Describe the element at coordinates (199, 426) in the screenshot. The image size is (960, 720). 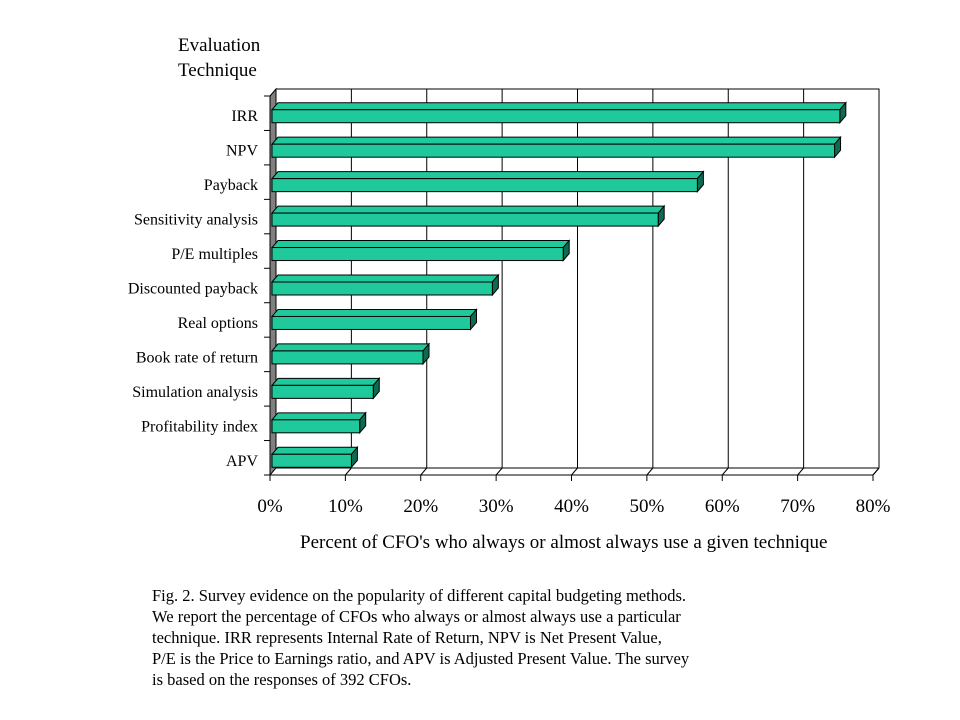
I see `y-tick-label: Profitability index` at that location.